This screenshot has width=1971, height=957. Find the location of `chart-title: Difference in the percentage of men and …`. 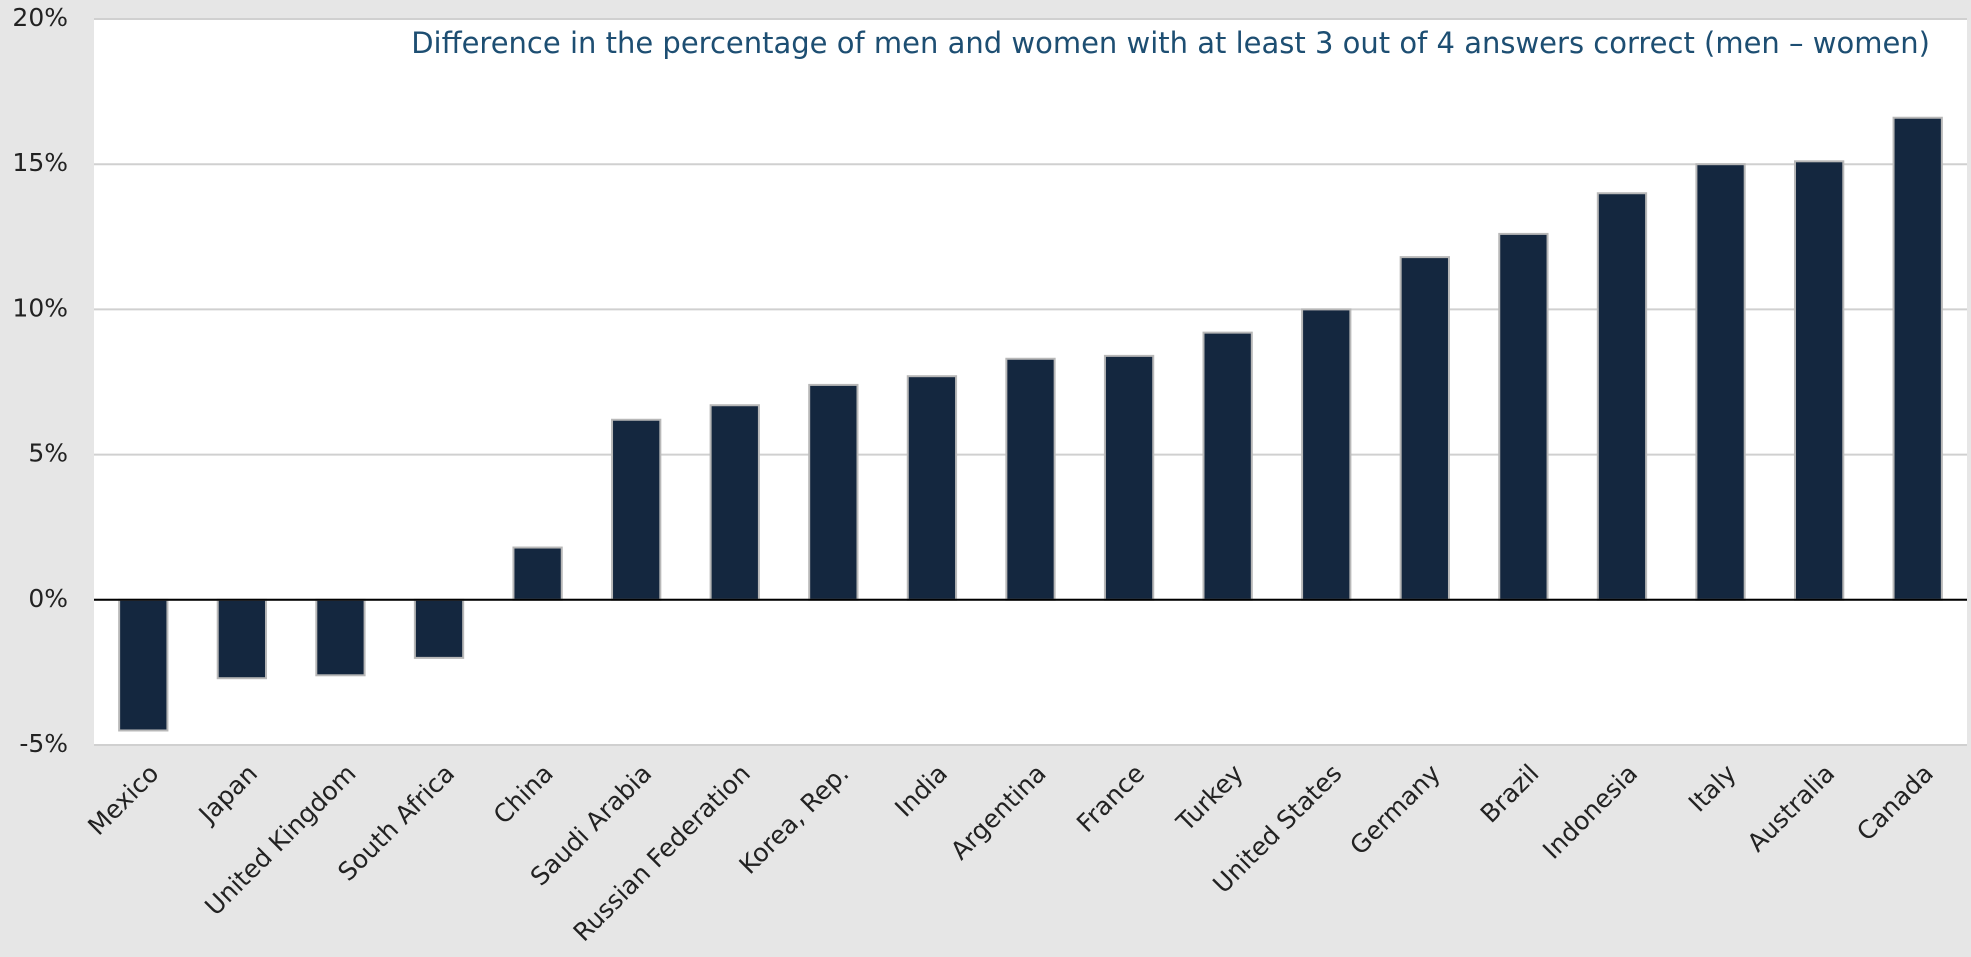

chart-title: Difference in the percentage of men and … is located at coordinates (1170, 43).